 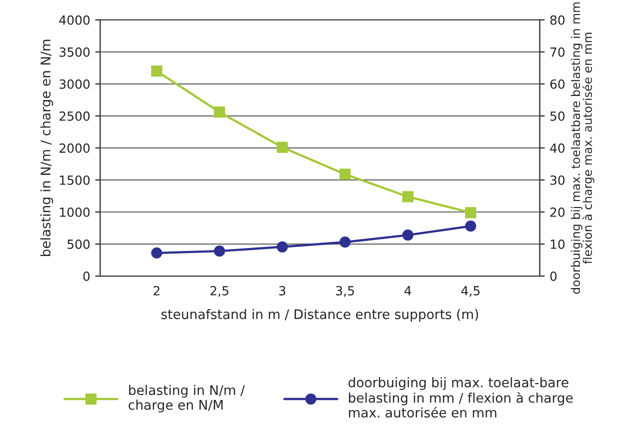 What do you see at coordinates (186, 398) in the screenshot?
I see `legend-label: belasting in N/m / charge en N/M` at bounding box center [186, 398].